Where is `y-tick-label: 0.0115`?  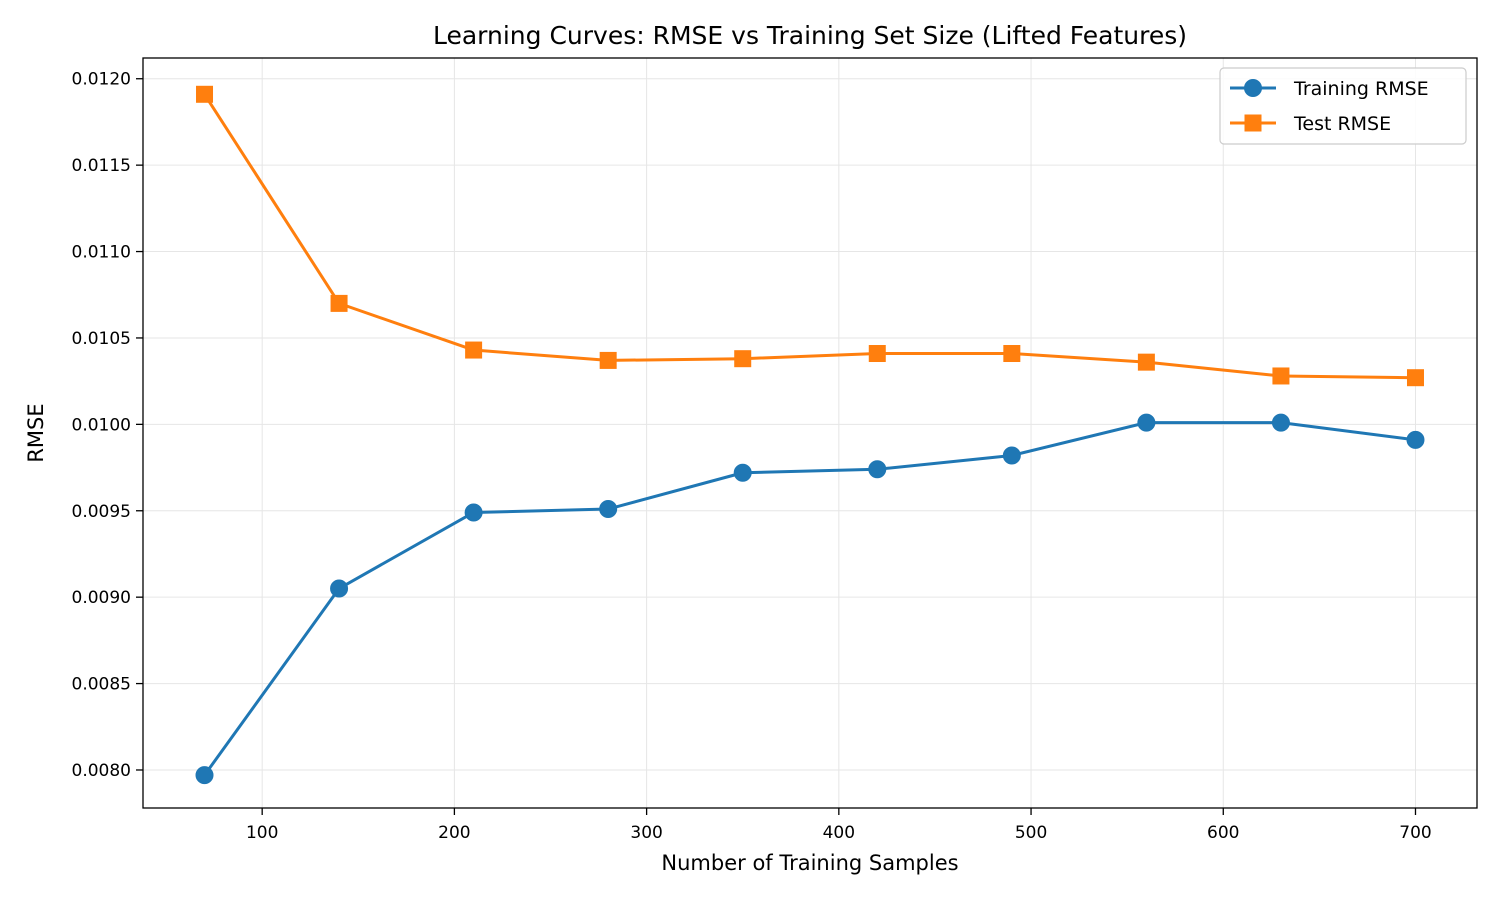
y-tick-label: 0.0115 is located at coordinates (101, 166).